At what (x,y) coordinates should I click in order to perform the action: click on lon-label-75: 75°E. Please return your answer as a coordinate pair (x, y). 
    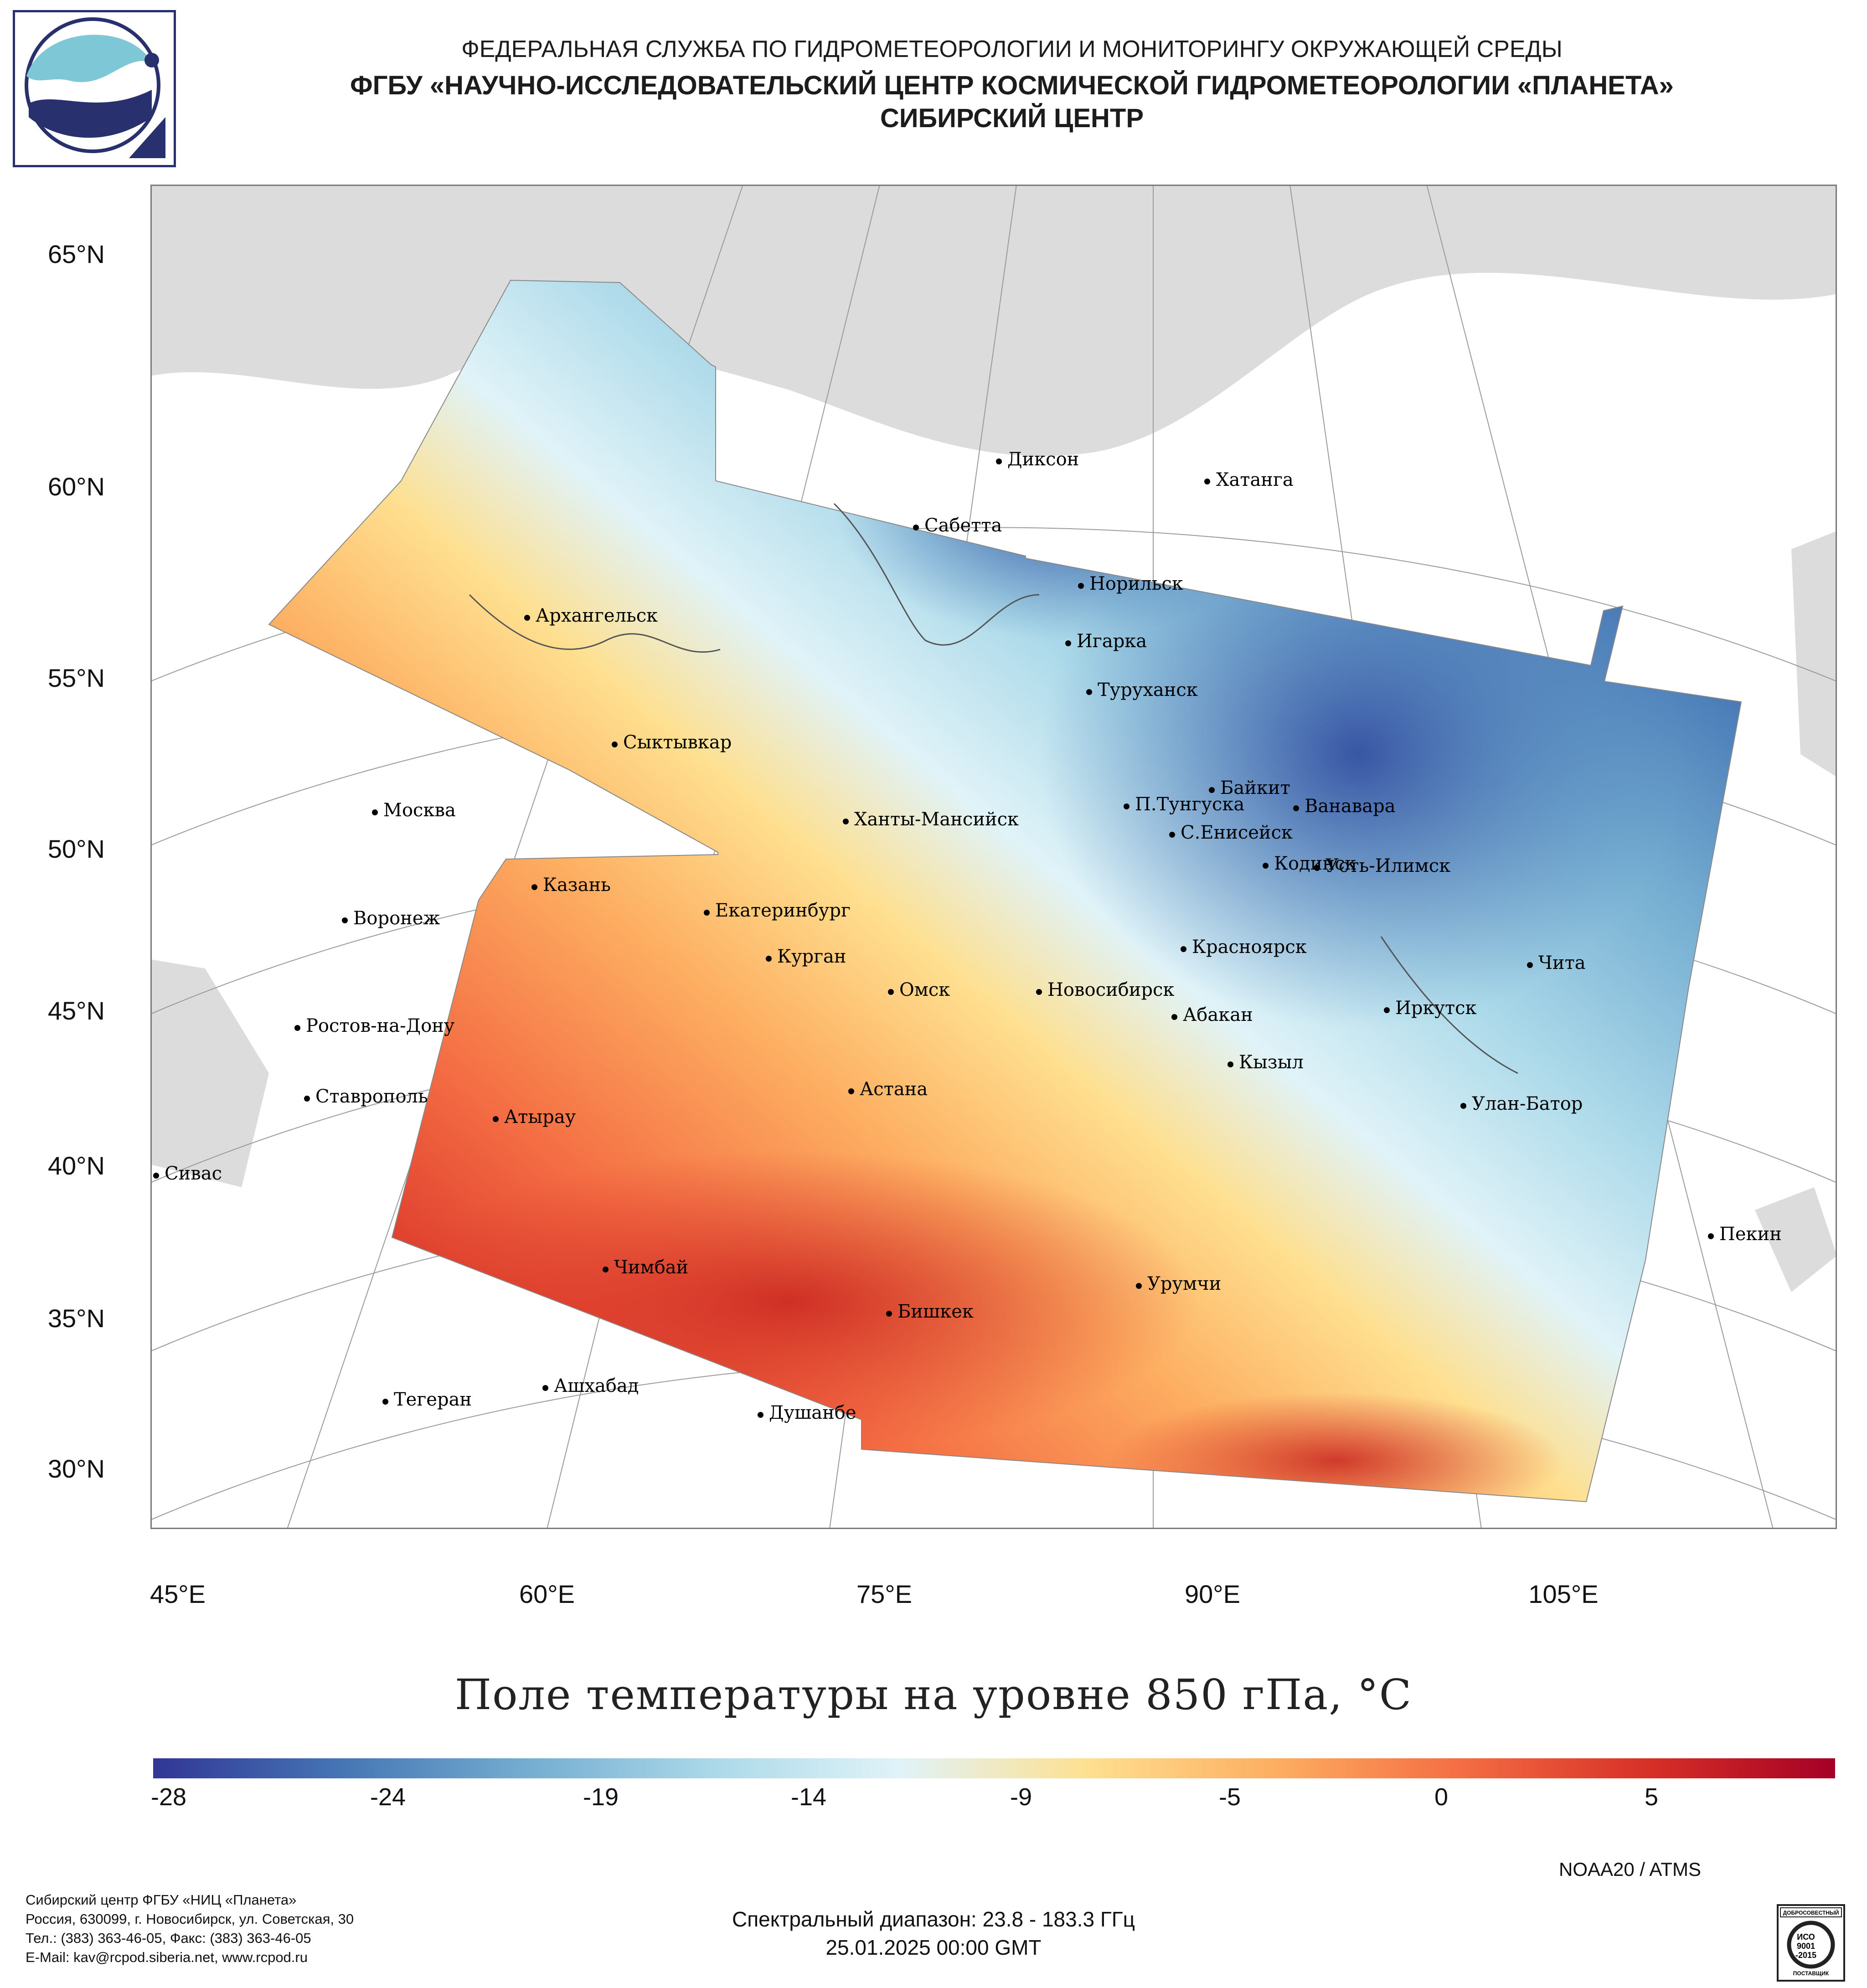
    Looking at the image, I should click on (884, 1594).